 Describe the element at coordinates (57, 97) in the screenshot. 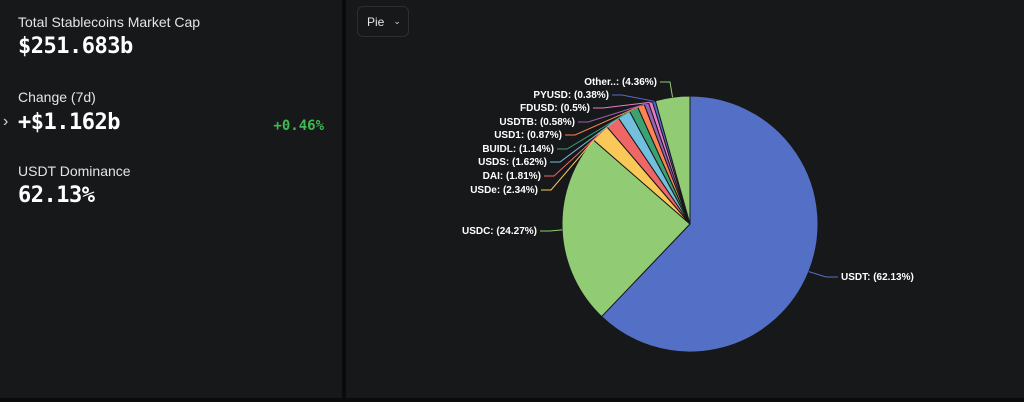

I see `change-label: Change (7d)` at that location.